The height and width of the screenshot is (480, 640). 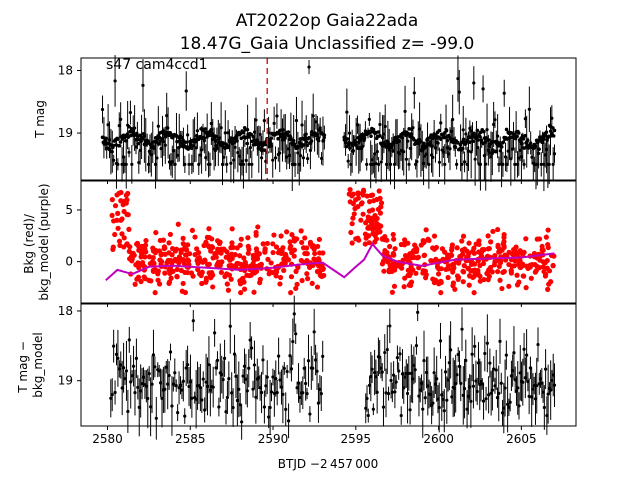 What do you see at coordinates (29, 243) in the screenshot?
I see `panel-middle-ylabel-line1: Bkg (red)/` at bounding box center [29, 243].